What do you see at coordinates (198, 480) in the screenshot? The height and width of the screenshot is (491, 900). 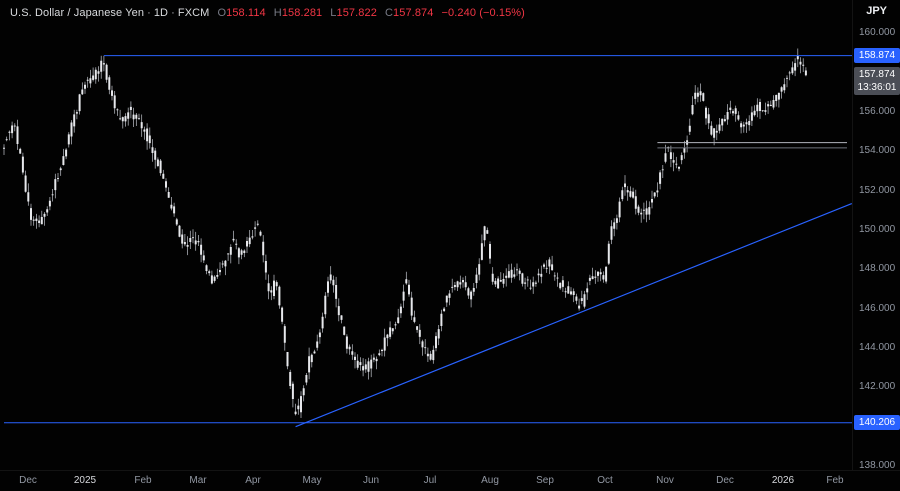 I see `time-tick: Mar` at bounding box center [198, 480].